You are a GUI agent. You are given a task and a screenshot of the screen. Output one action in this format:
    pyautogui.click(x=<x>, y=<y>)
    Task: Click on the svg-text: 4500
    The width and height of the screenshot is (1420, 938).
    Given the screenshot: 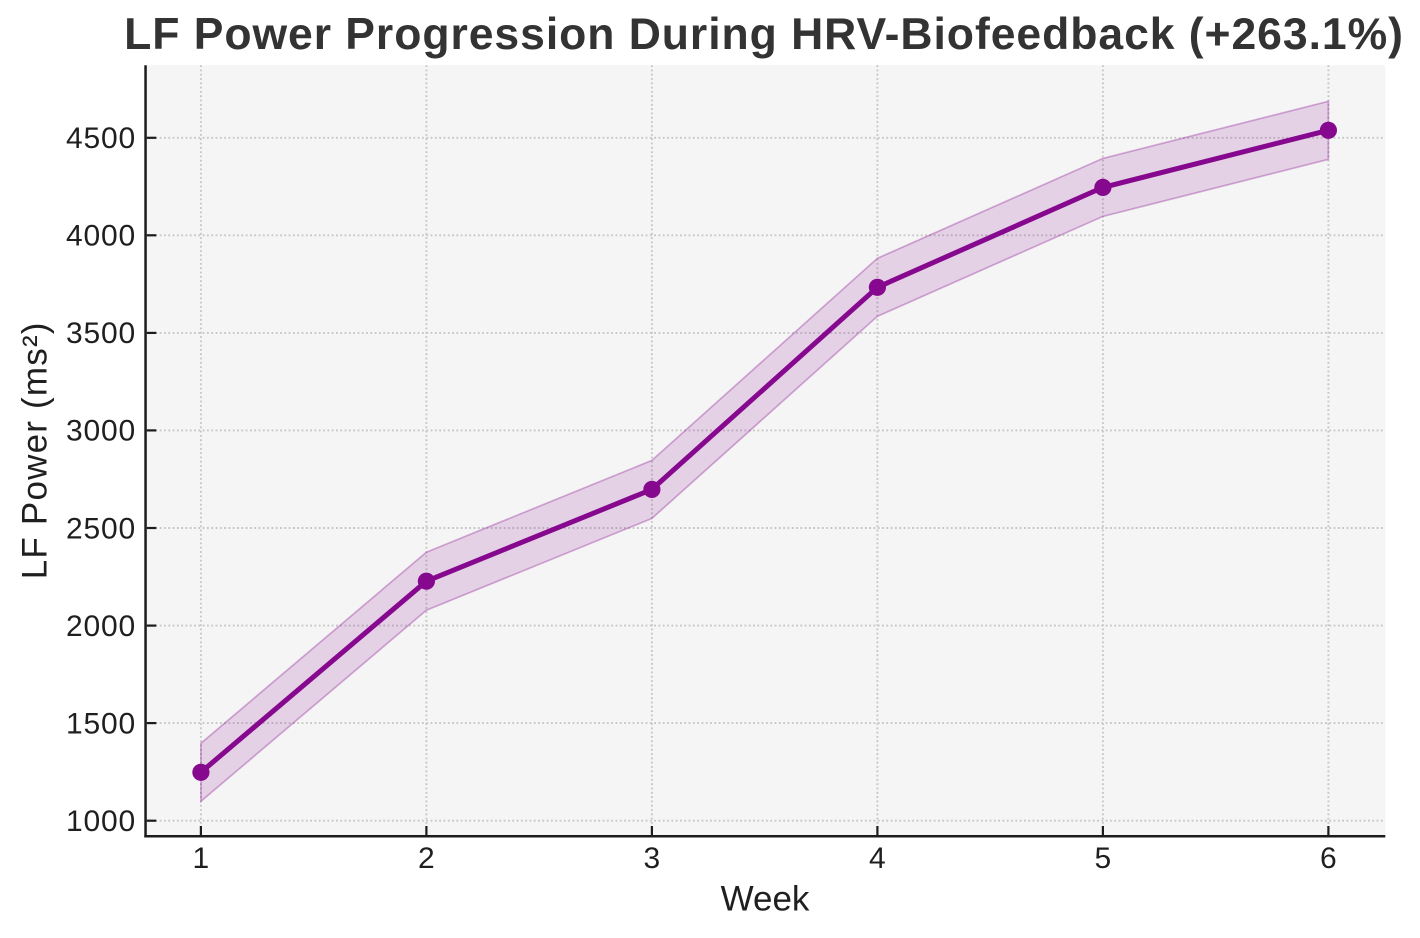 What is the action you would take?
    pyautogui.click(x=101, y=138)
    